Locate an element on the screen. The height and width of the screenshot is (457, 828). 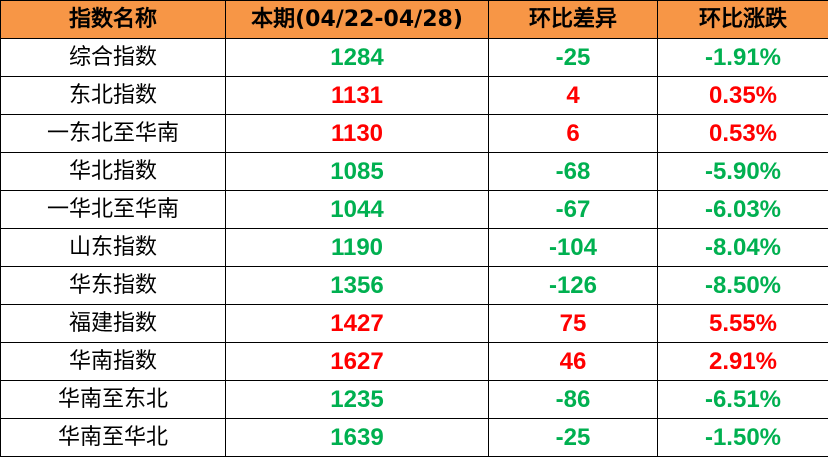
pct-cell: -8.04% is located at coordinates (742, 247).